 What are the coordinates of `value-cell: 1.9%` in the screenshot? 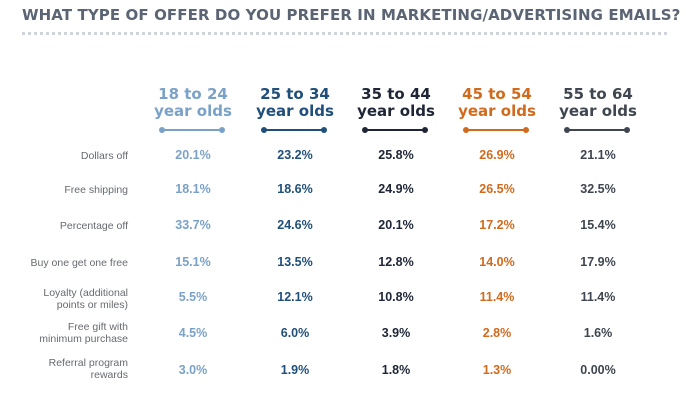 It's located at (295, 370).